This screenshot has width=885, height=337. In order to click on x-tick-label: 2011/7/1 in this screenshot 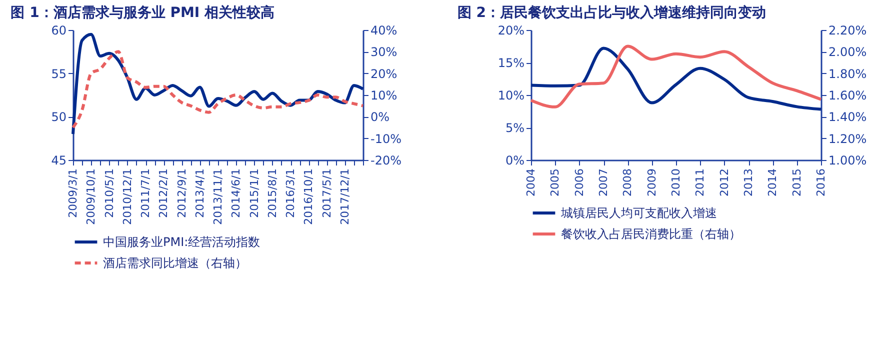, I will do `click(145, 193)`.